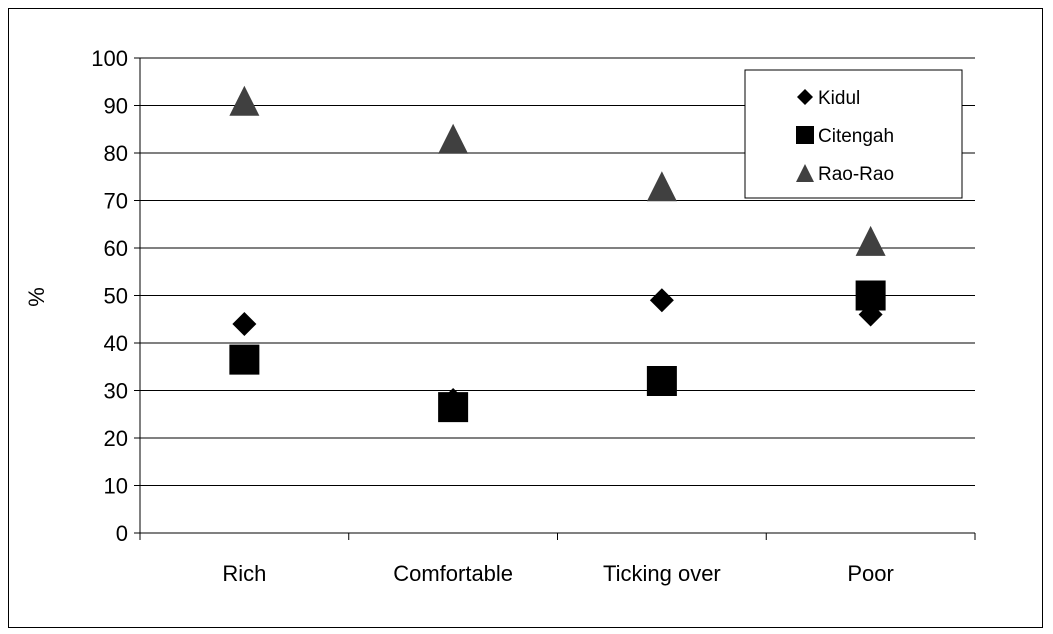 This screenshot has height=634, width=1053. Describe the element at coordinates (116, 248) in the screenshot. I see `y-tick-label: 60` at that location.